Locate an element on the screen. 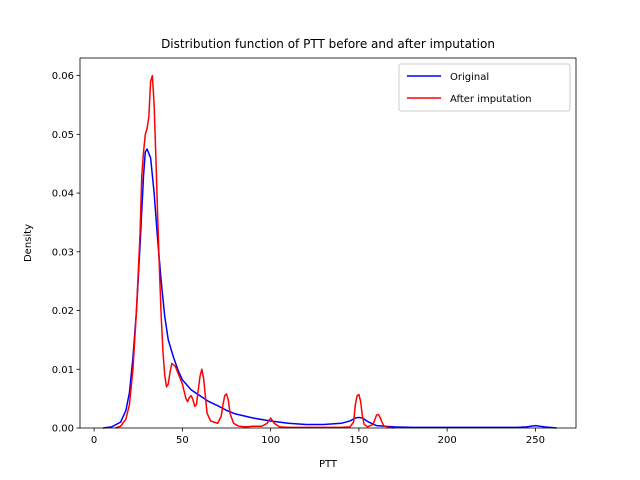 The height and width of the screenshot is (480, 640). y-tick-label: 0.00 is located at coordinates (63, 429).